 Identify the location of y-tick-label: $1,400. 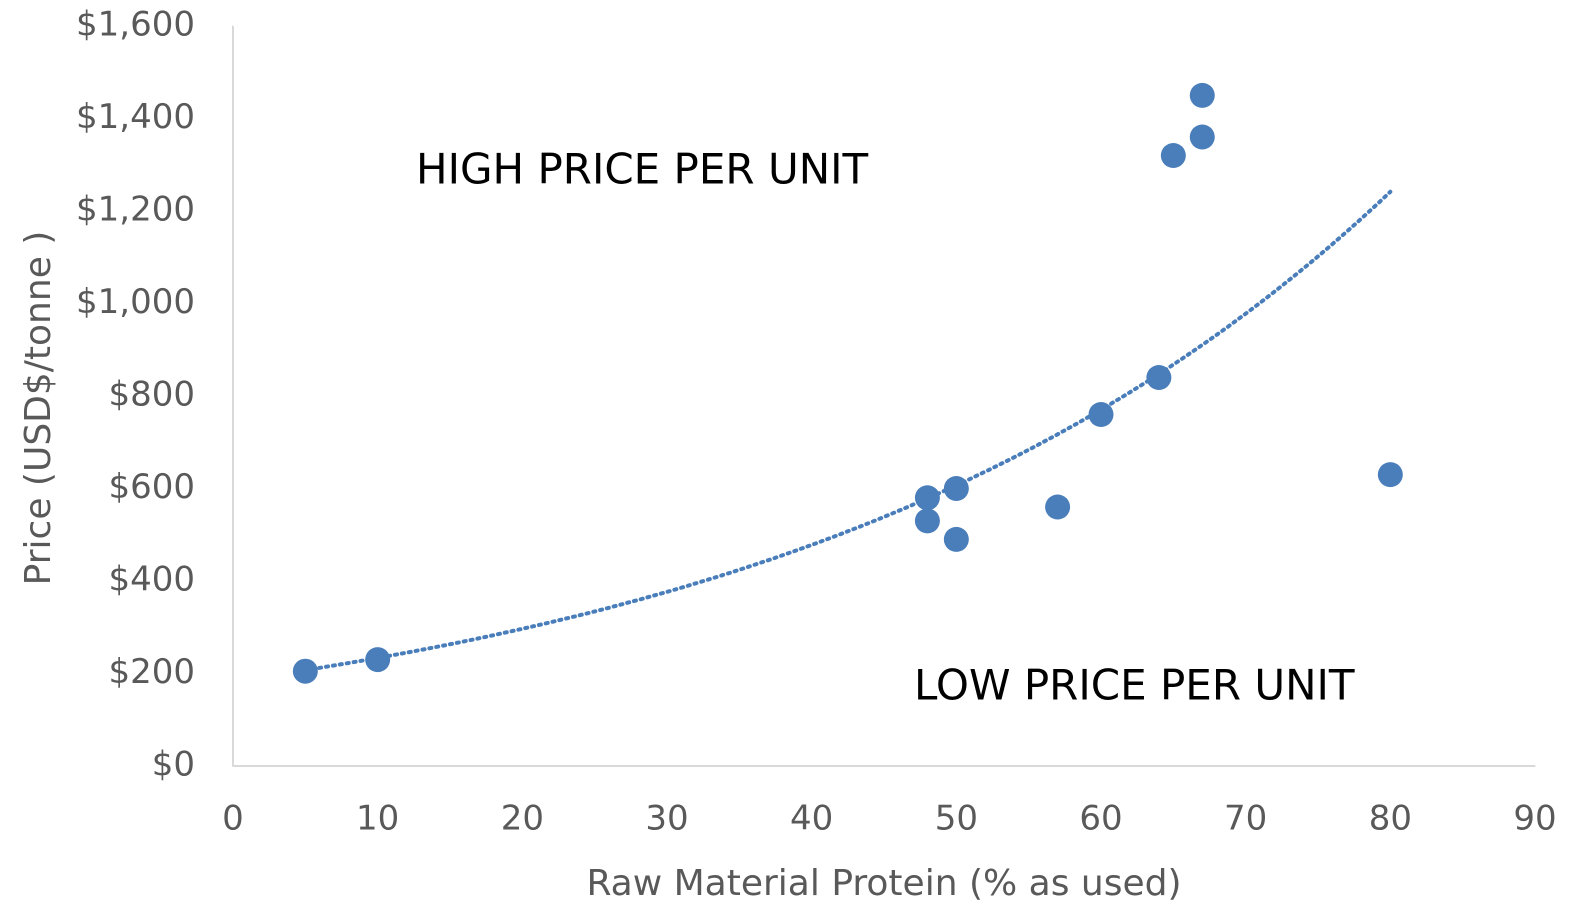
(135, 117).